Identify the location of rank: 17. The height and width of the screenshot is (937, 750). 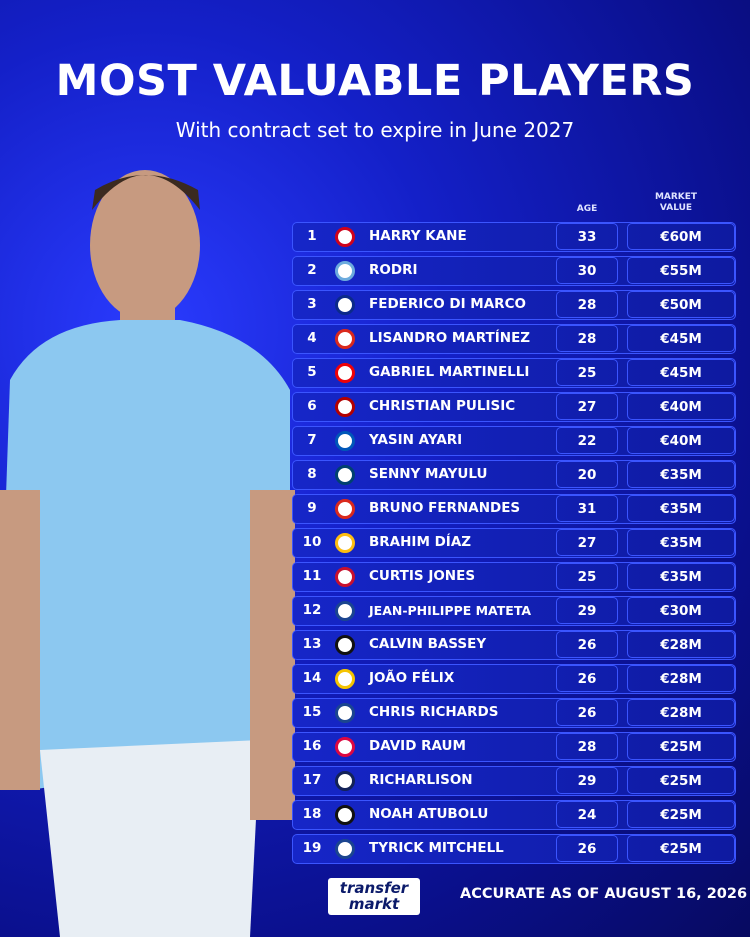
(312, 780).